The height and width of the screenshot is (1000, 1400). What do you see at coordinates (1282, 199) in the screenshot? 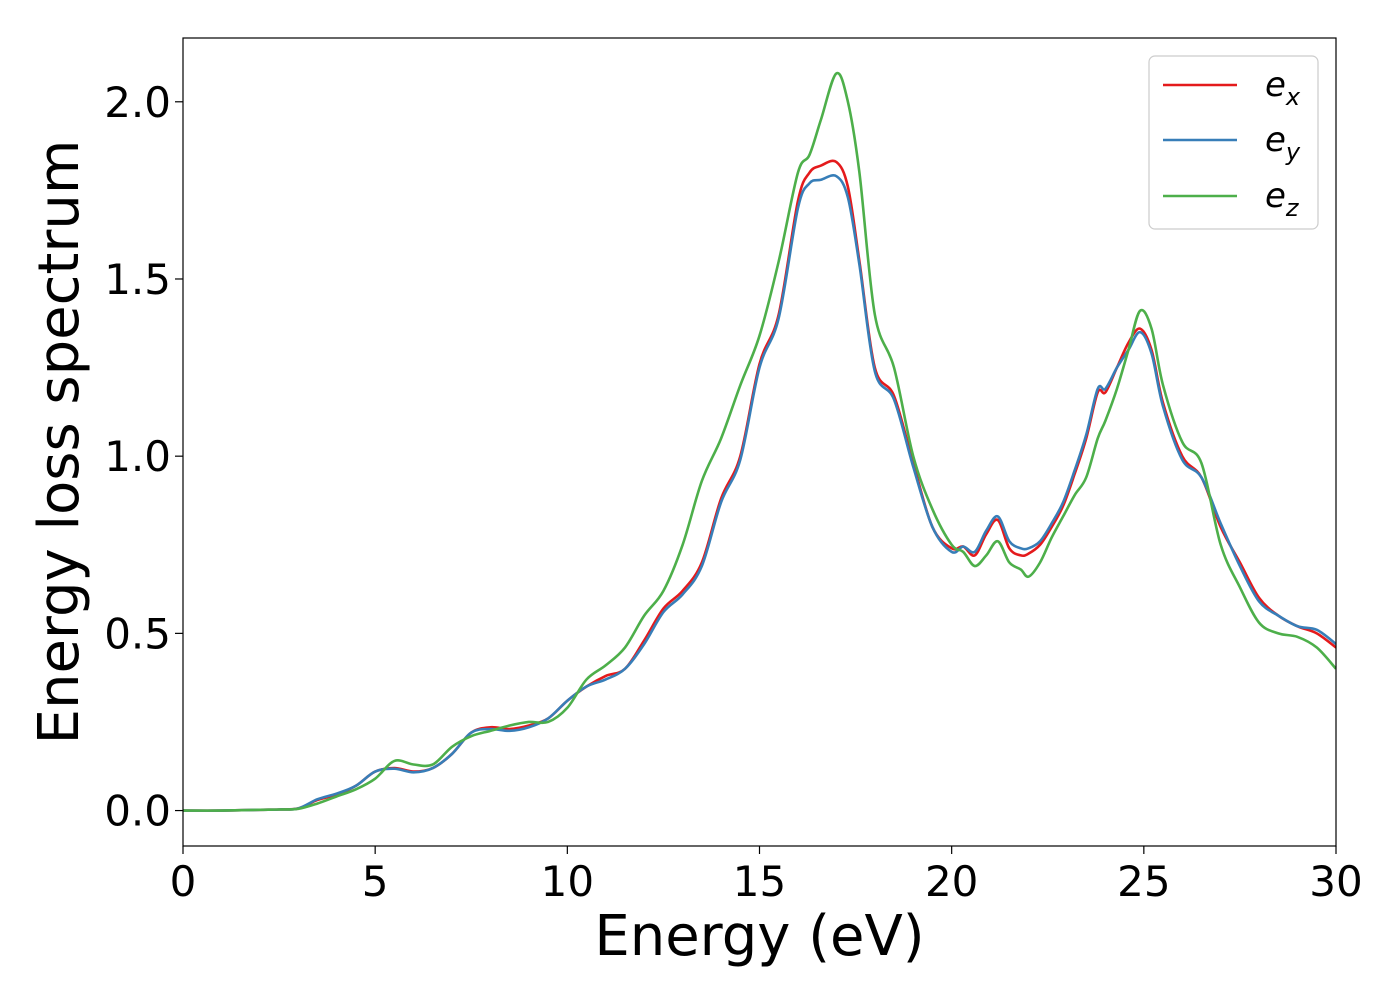
I see `legend-label-z: ez` at bounding box center [1282, 199].